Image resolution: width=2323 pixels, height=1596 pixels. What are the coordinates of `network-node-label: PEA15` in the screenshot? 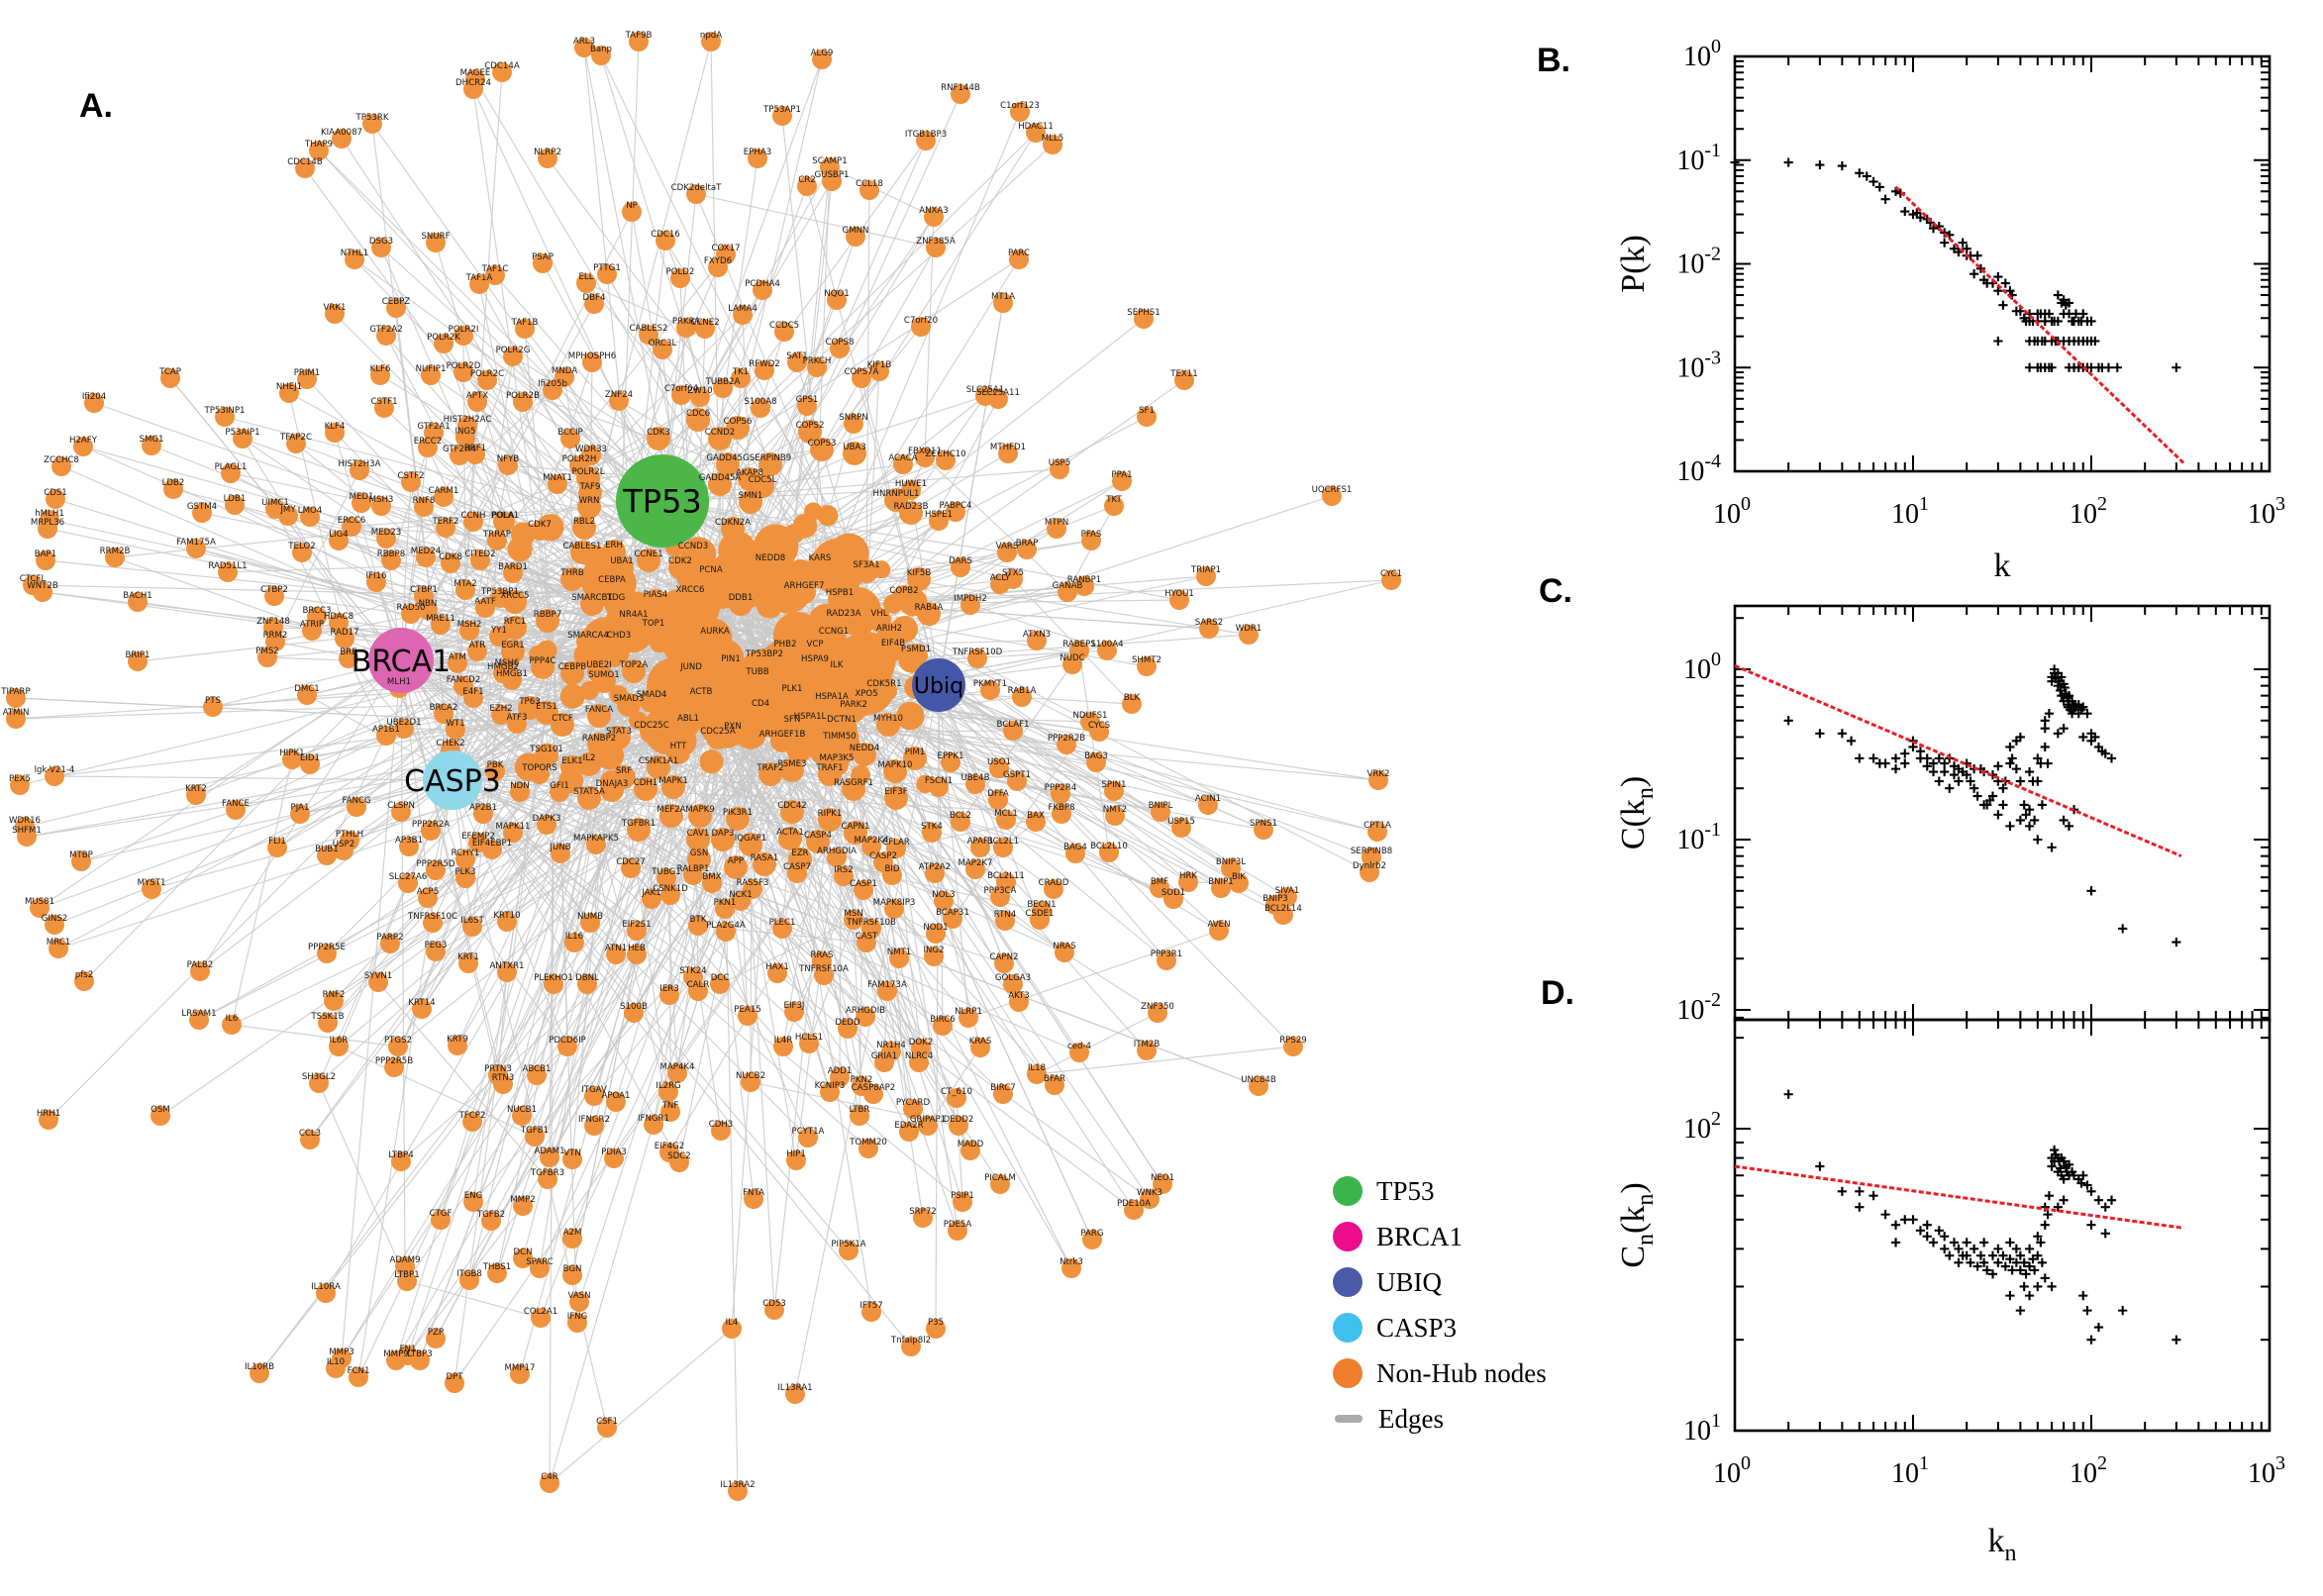 It's located at (747, 1010).